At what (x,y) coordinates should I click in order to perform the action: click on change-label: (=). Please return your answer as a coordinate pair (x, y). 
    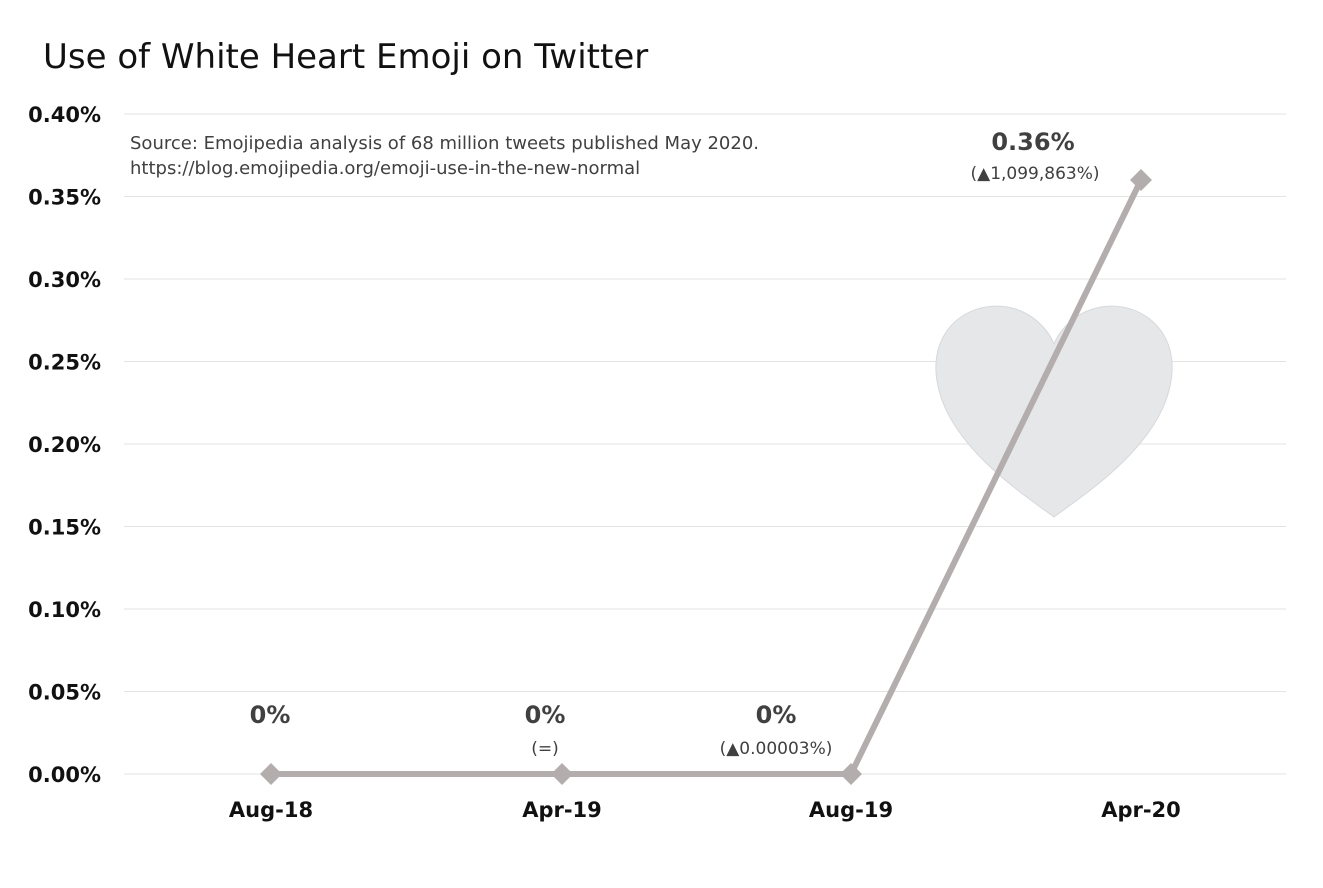
    Looking at the image, I should click on (545, 749).